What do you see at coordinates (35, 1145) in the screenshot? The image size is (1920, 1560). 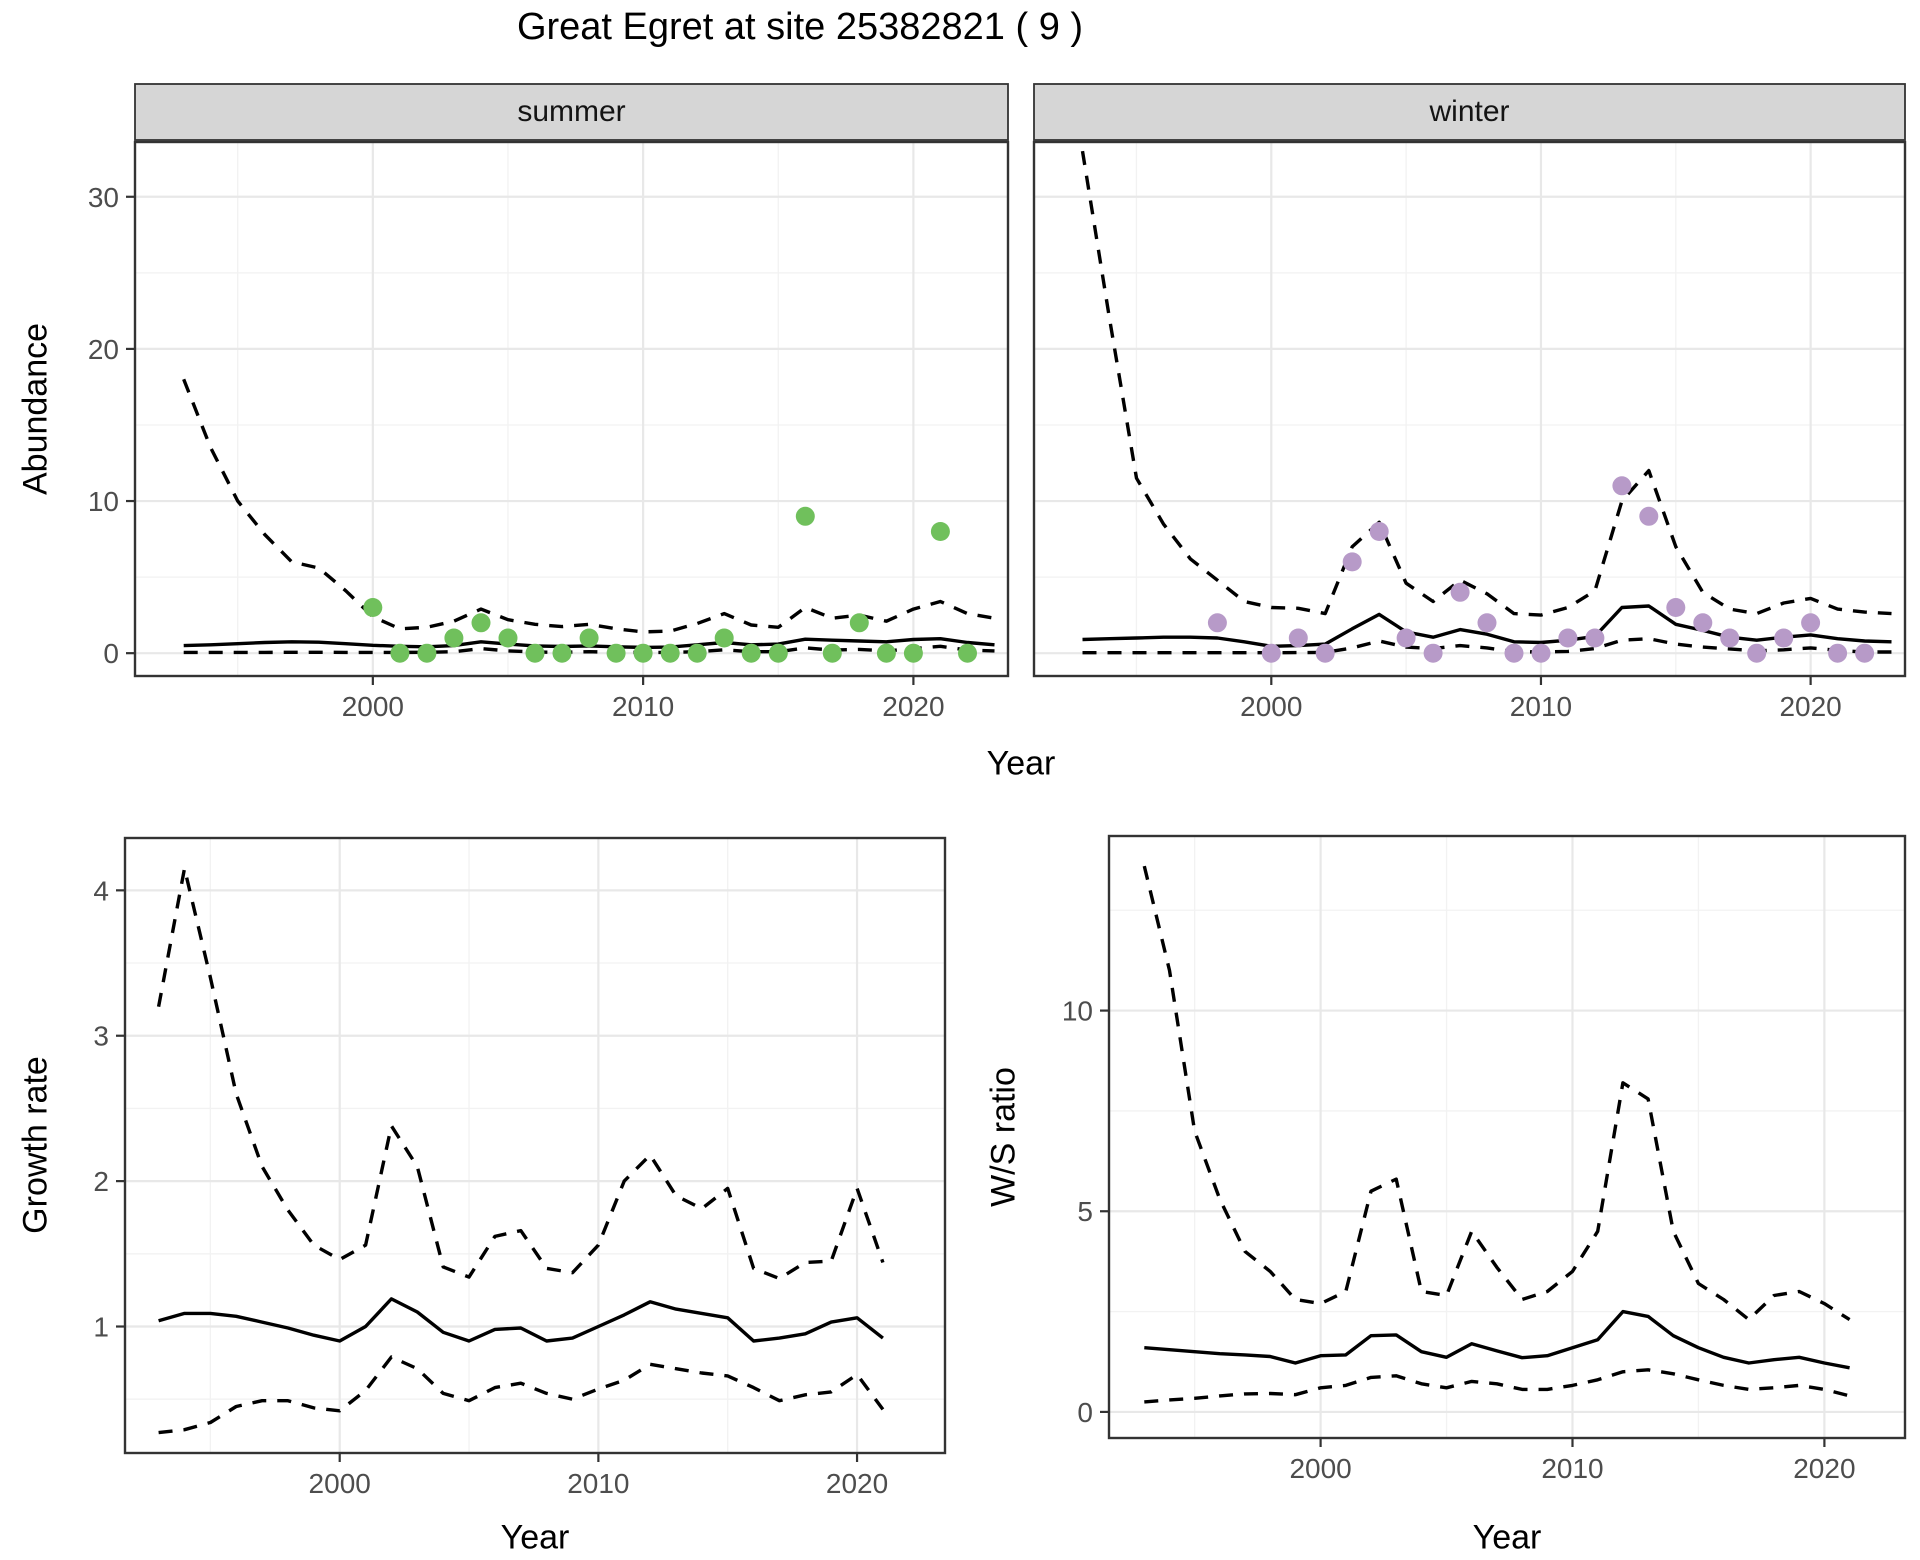 I see `y-axis-title-growth-rate: Growth rate` at bounding box center [35, 1145].